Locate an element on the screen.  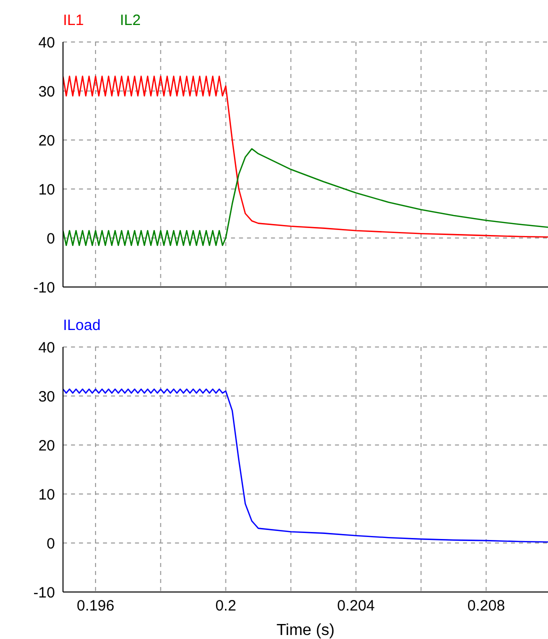
x-tick-label: 0.208 is located at coordinates (486, 606).